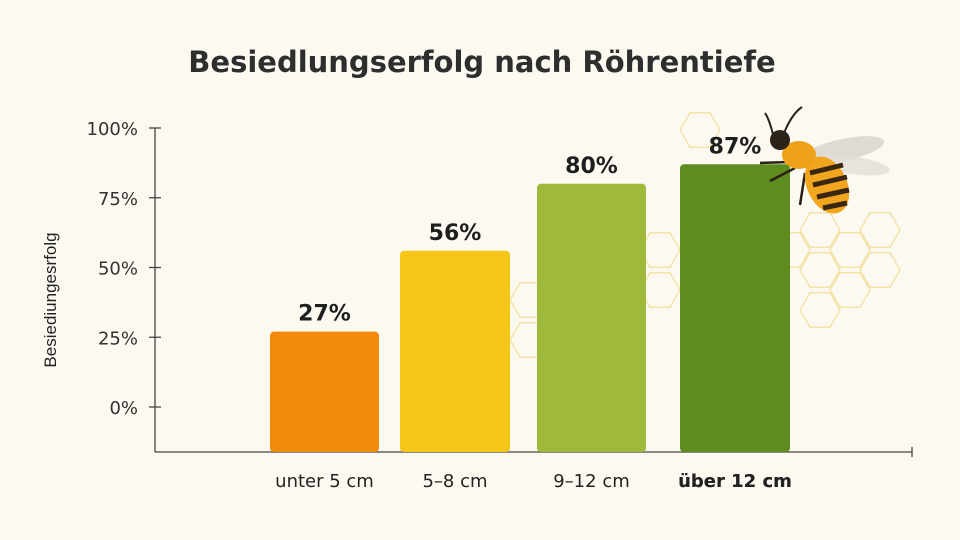 The height and width of the screenshot is (540, 960). What do you see at coordinates (112, 129) in the screenshot?
I see `y-tick-label: 100%` at bounding box center [112, 129].